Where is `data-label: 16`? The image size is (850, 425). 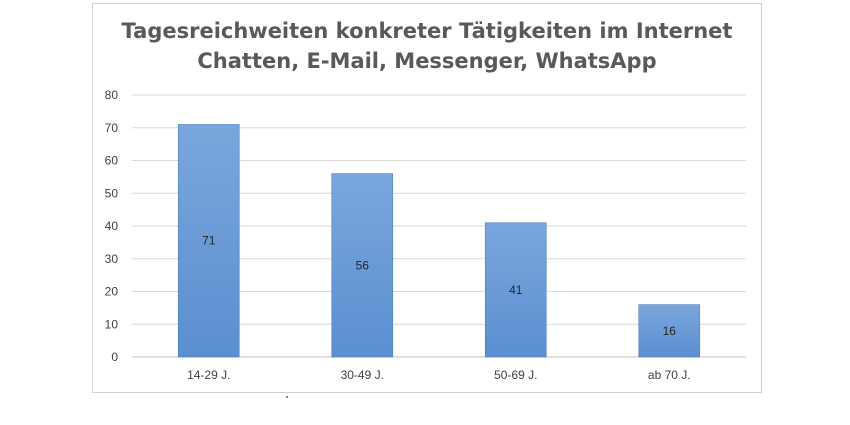
data-label: 16 is located at coordinates (670, 331).